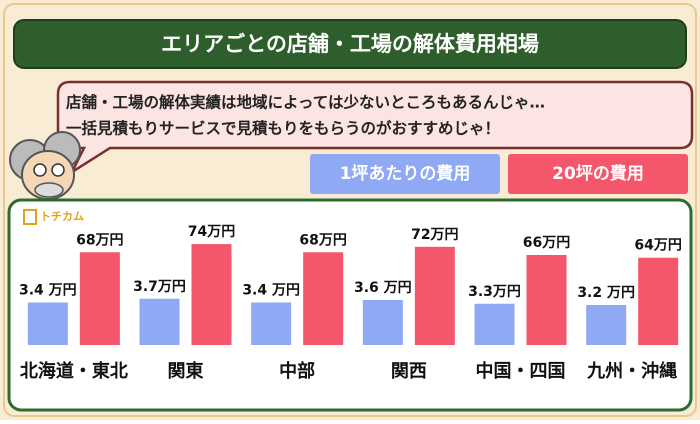 This screenshot has width=700, height=424. I want to click on value-label: 66万円, so click(546, 243).